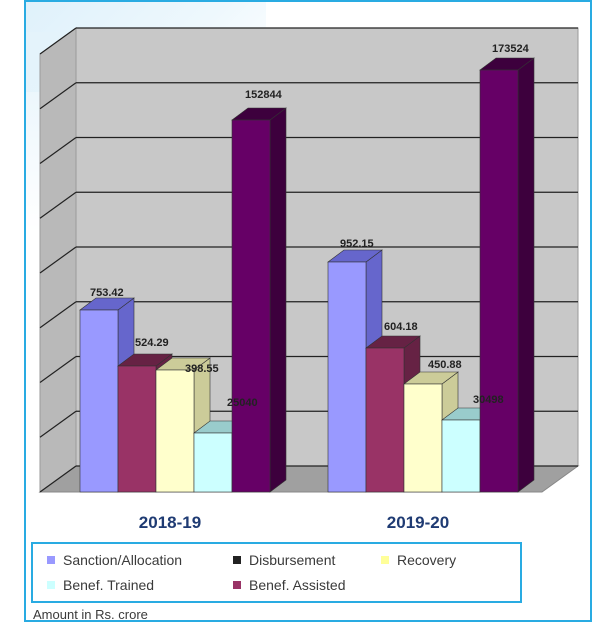 The image size is (600, 631). I want to click on legend-label-recovery: Recovery, so click(427, 560).